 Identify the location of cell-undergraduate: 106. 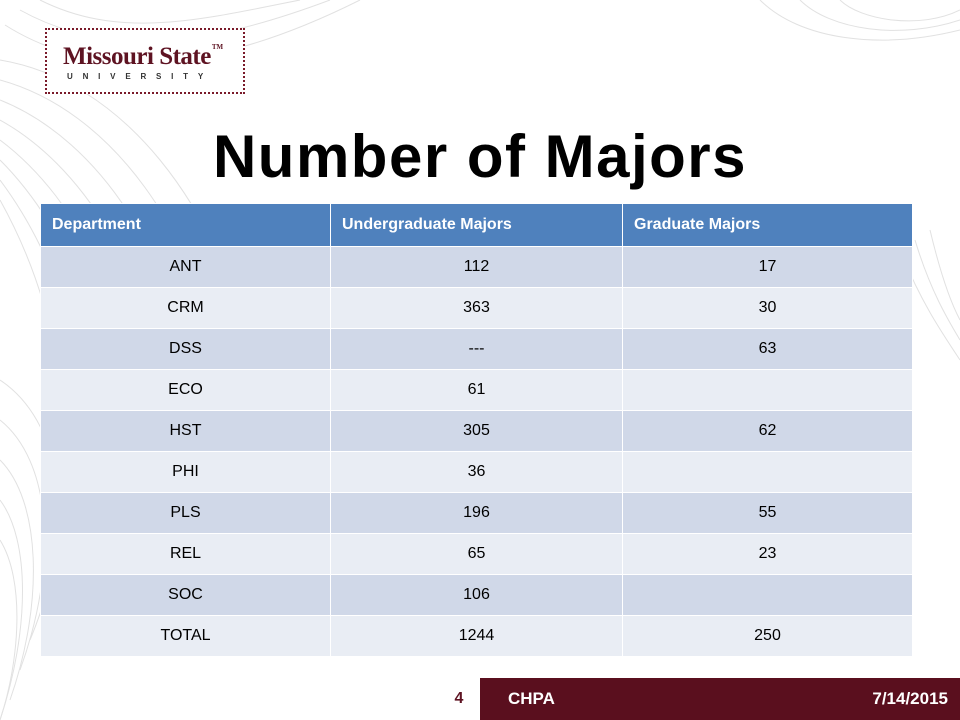
(476, 595).